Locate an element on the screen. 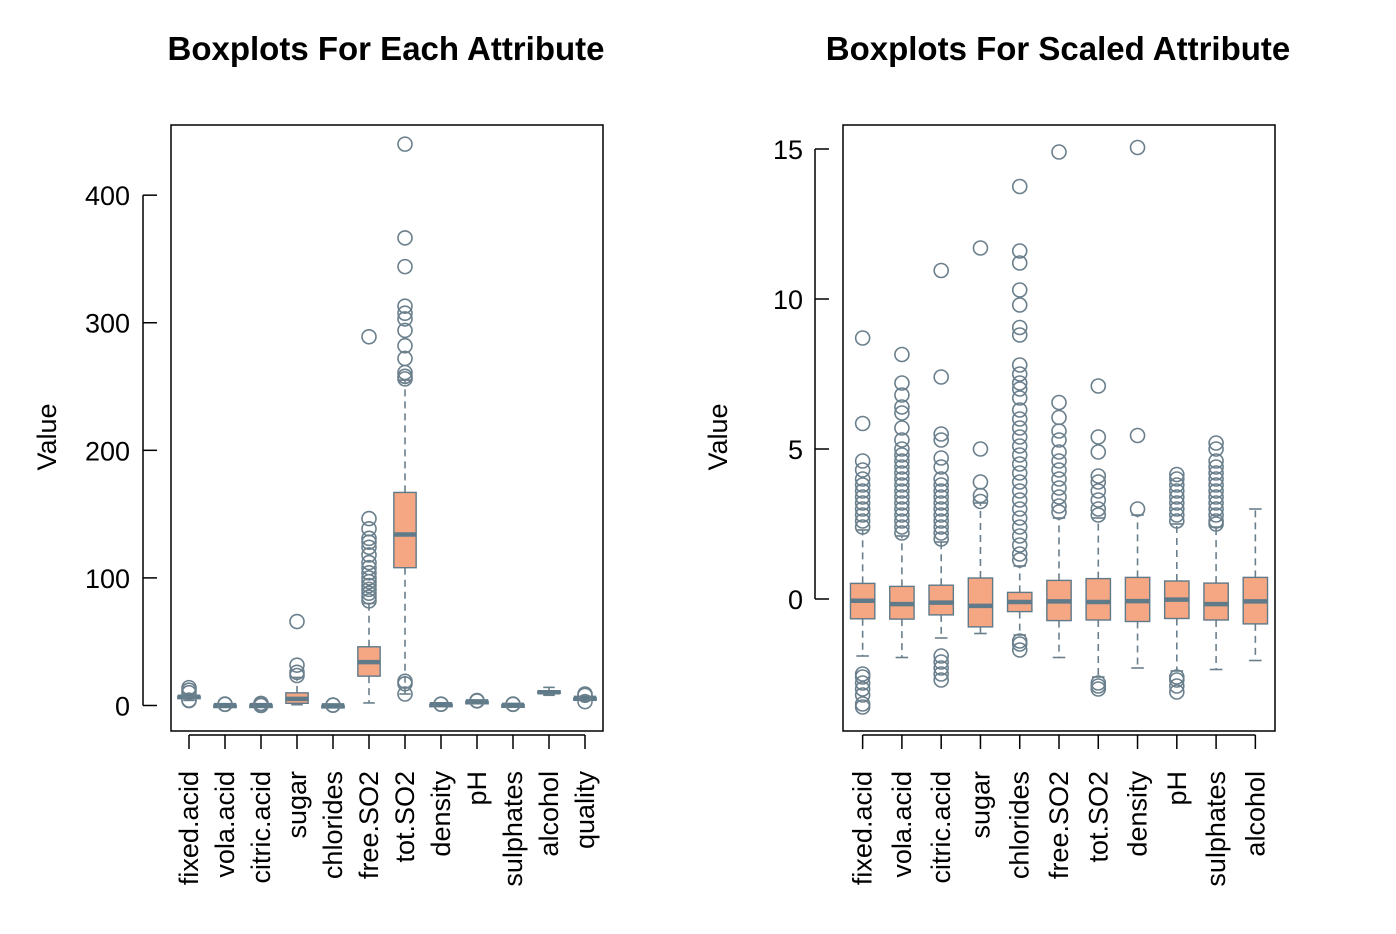 The image size is (1396, 934). box-sugar is located at coordinates (297, 659).